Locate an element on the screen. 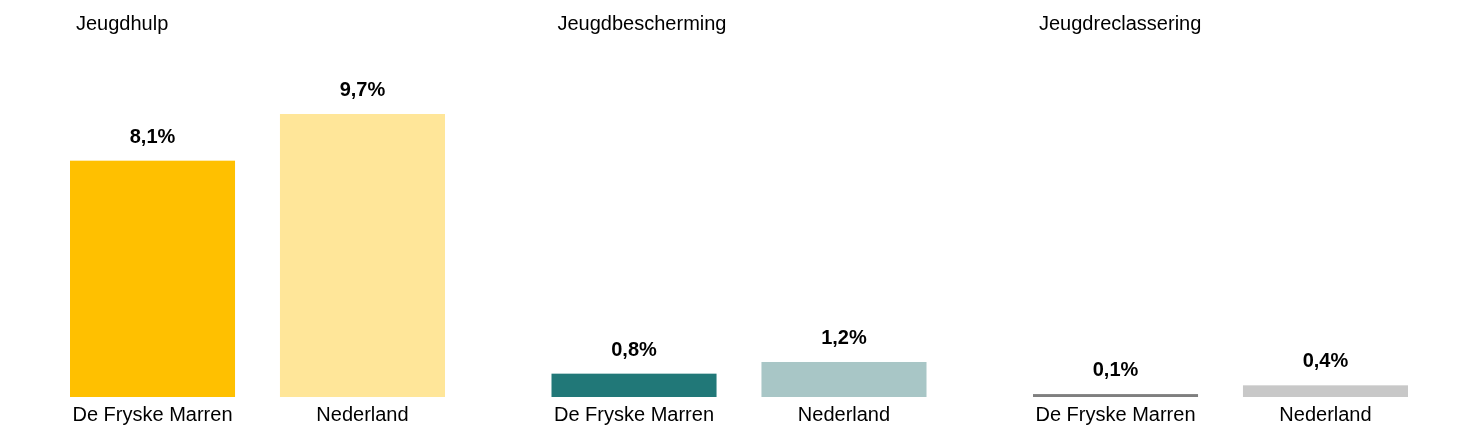 This screenshot has height=436, width=1468. data-label: 9,7% is located at coordinates (362, 89).